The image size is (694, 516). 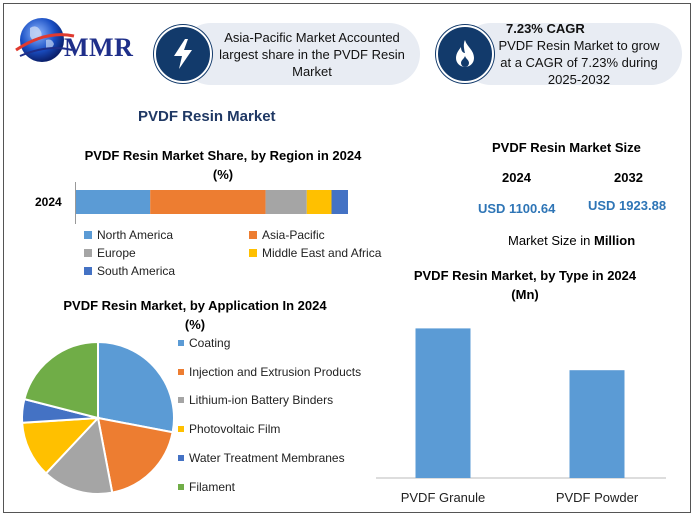 What do you see at coordinates (525, 294) in the screenshot?
I see `type-chart-title-line2: (Mn)` at bounding box center [525, 294].